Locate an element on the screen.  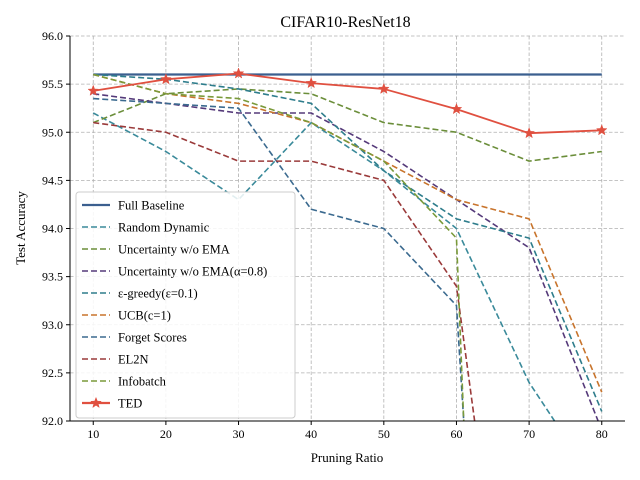
y-tick-label: 94.5 is located at coordinates (52, 180).